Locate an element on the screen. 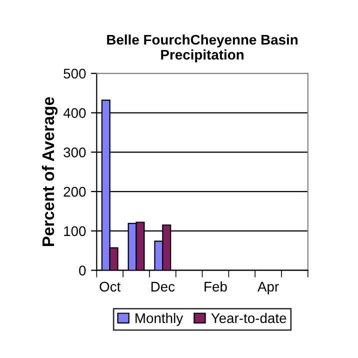 The height and width of the screenshot is (358, 358). x-tick-label: Feb is located at coordinates (215, 286).